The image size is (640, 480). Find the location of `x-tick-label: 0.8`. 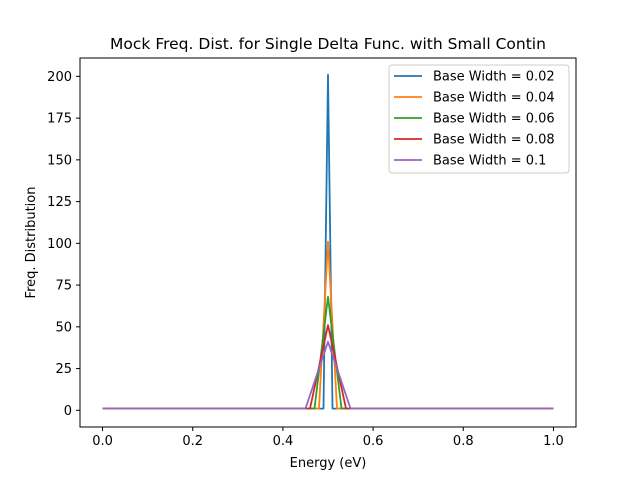

x-tick-label: 0.8 is located at coordinates (463, 441).